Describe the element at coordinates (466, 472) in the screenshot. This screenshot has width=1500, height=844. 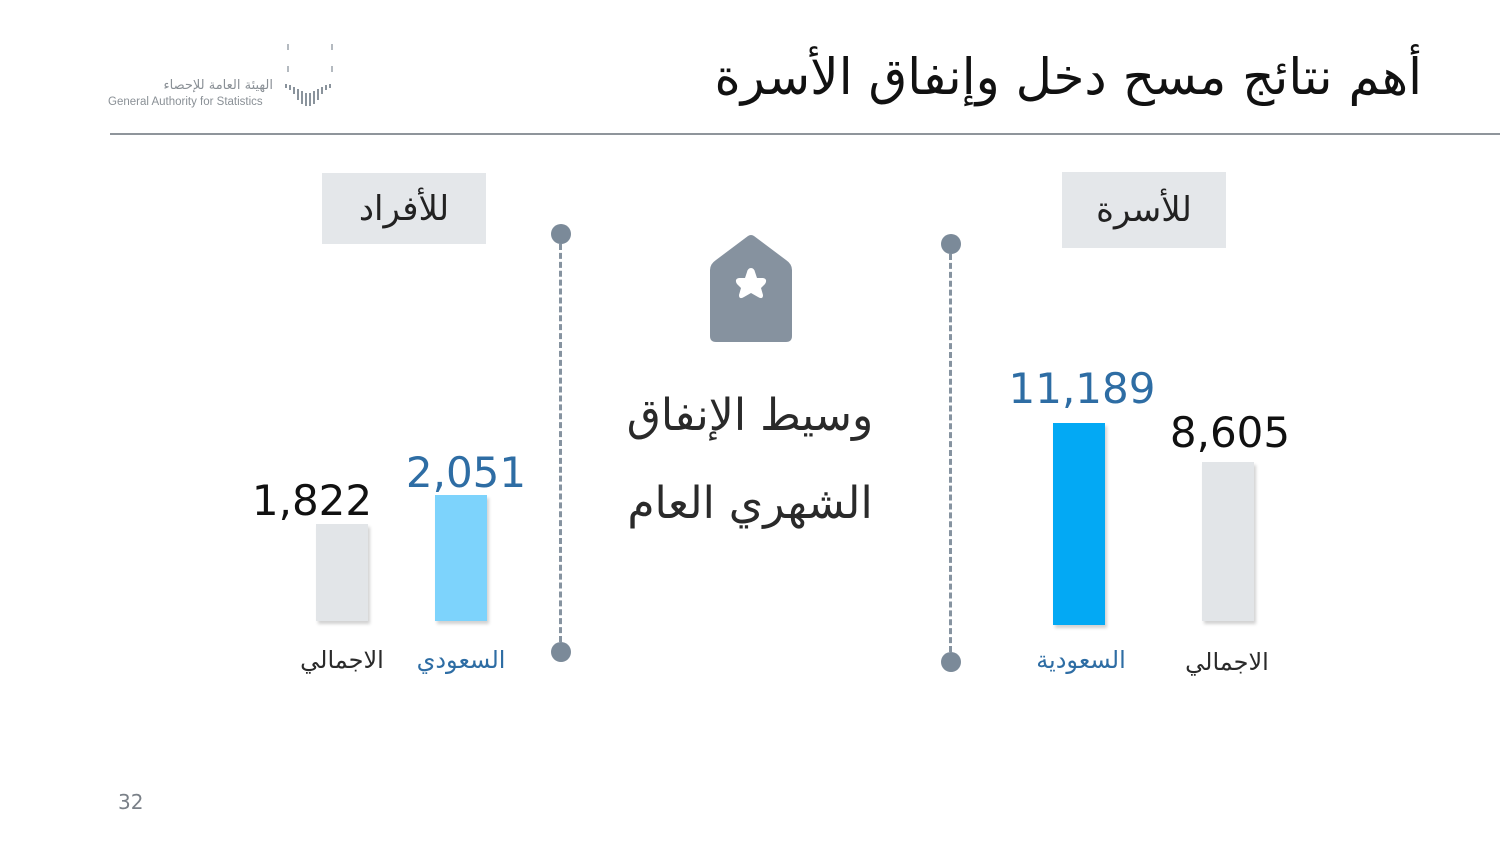
I see `bar-value-individuals-saudi: 2,051` at that location.